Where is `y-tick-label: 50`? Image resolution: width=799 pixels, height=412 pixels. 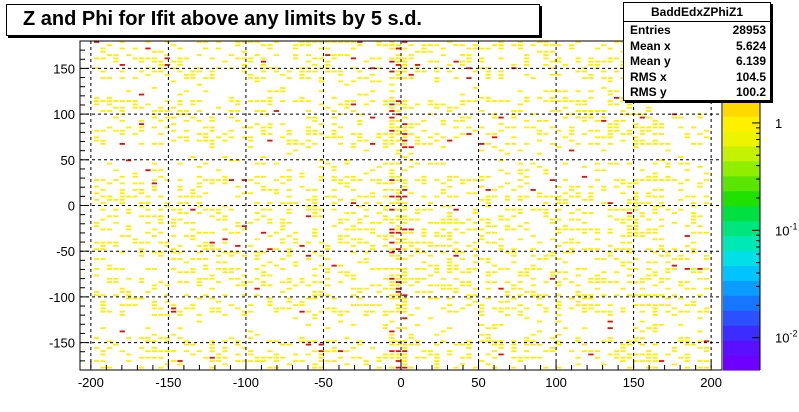
y-tick-label: 50 is located at coordinates (68, 160).